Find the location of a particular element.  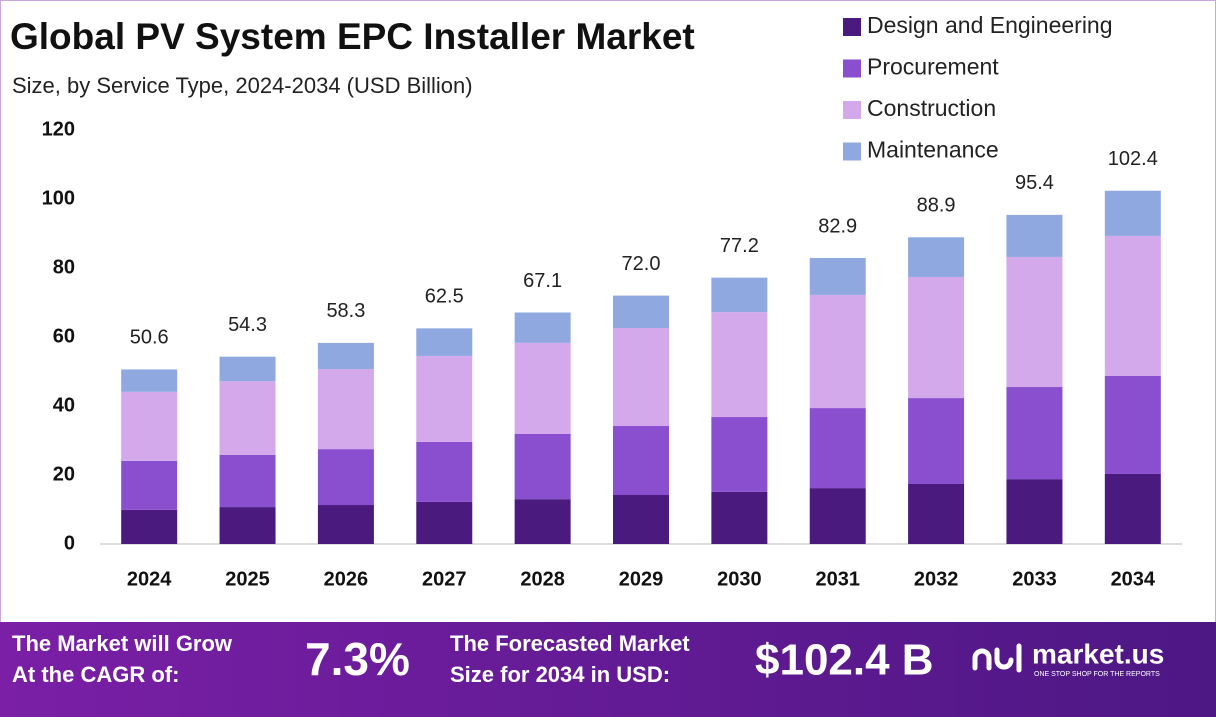

legend-label: Construction is located at coordinates (931, 108).